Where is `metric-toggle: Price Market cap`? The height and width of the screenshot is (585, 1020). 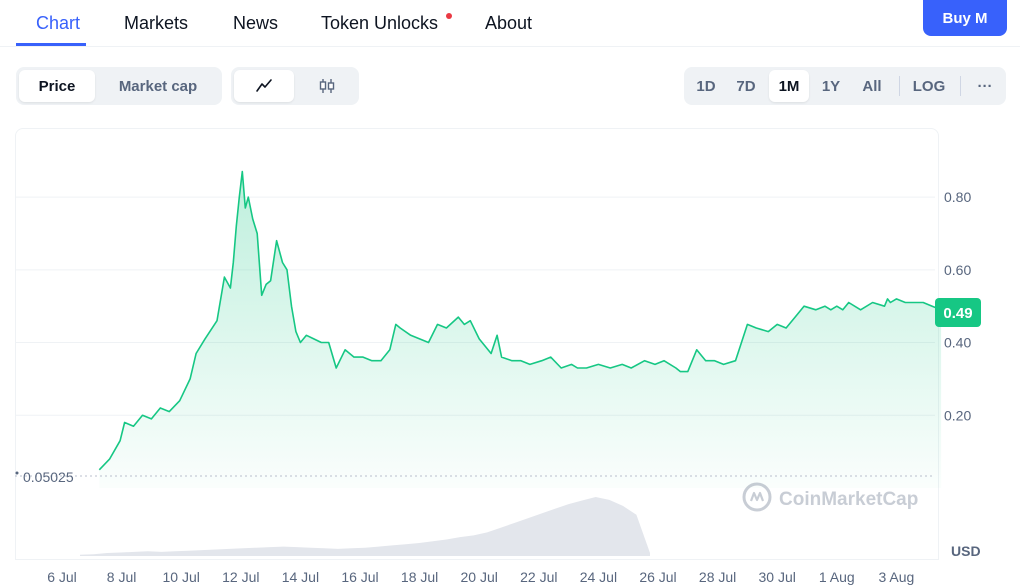 metric-toggle: Price Market cap is located at coordinates (119, 86).